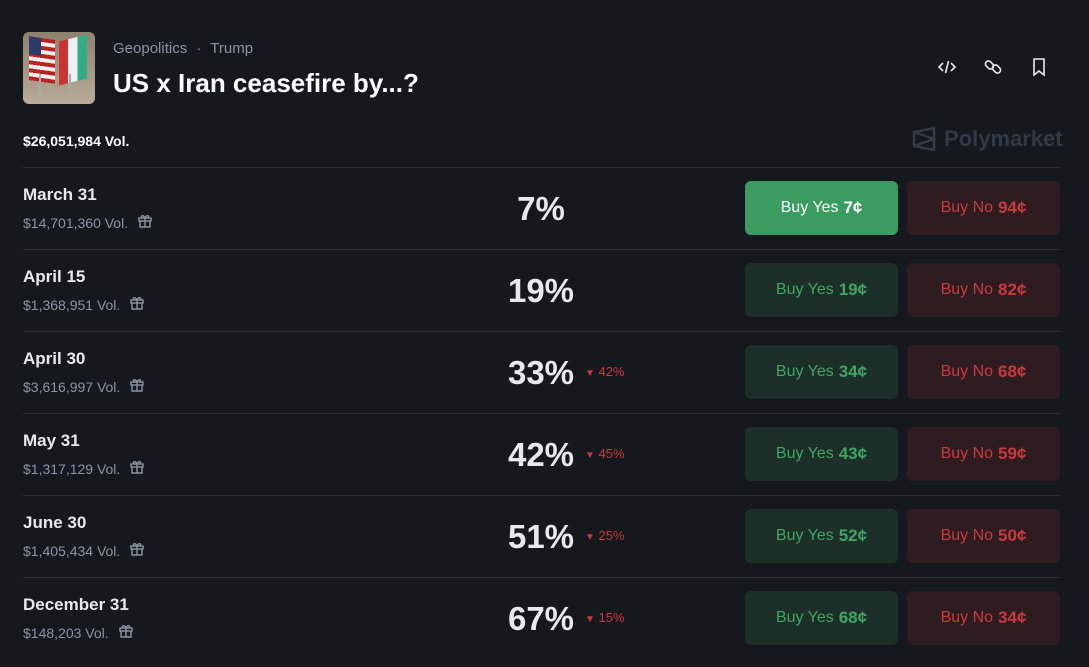 Image resolution: width=1089 pixels, height=667 pixels. I want to click on link-icon, so click(993, 67).